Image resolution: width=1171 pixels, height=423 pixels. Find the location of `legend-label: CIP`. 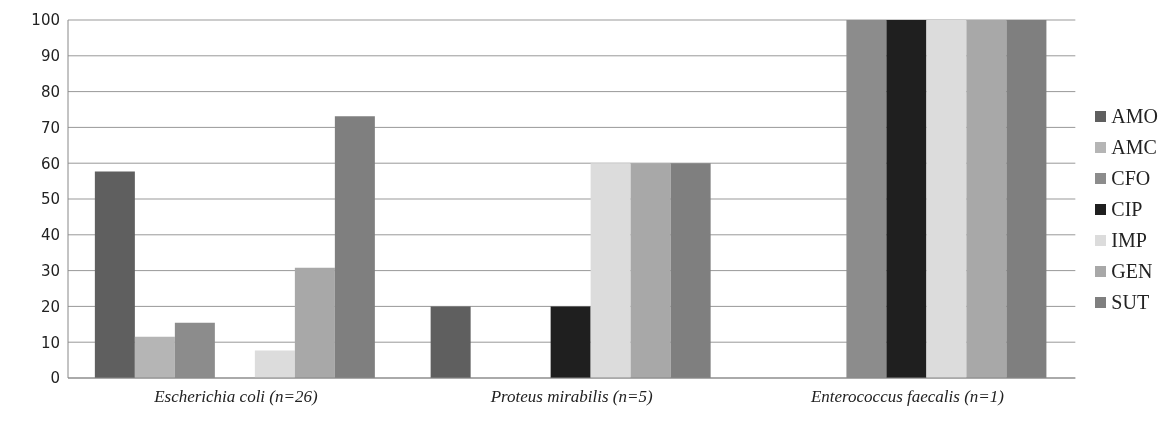

legend-label: CIP is located at coordinates (1127, 209).